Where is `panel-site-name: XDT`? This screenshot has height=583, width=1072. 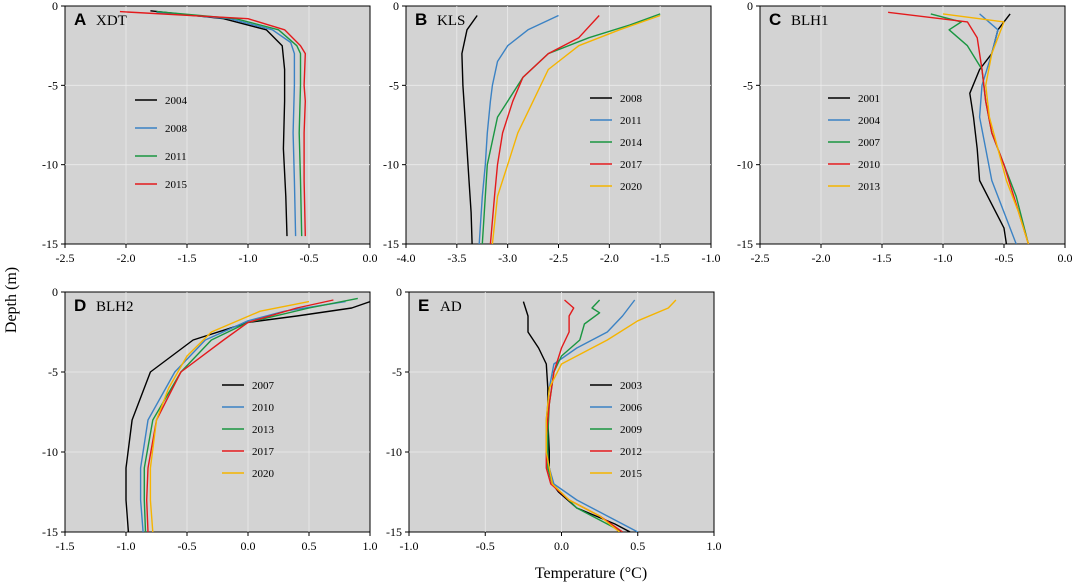 panel-site-name: XDT is located at coordinates (111, 21).